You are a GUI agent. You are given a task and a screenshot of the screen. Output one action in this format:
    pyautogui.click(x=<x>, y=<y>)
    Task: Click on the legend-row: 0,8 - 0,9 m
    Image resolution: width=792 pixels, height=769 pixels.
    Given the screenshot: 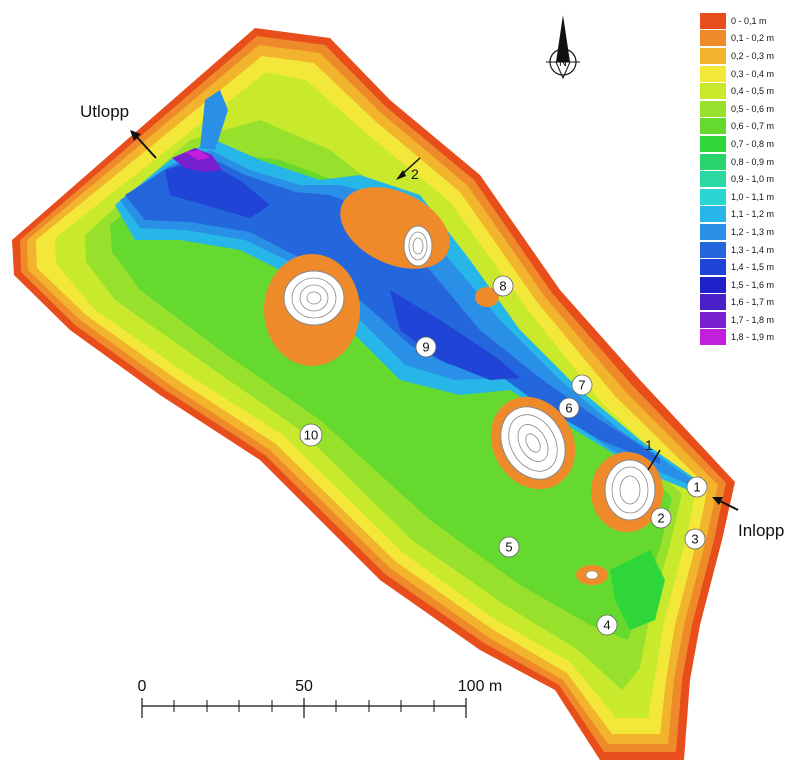 What is the action you would take?
    pyautogui.click(x=744, y=162)
    